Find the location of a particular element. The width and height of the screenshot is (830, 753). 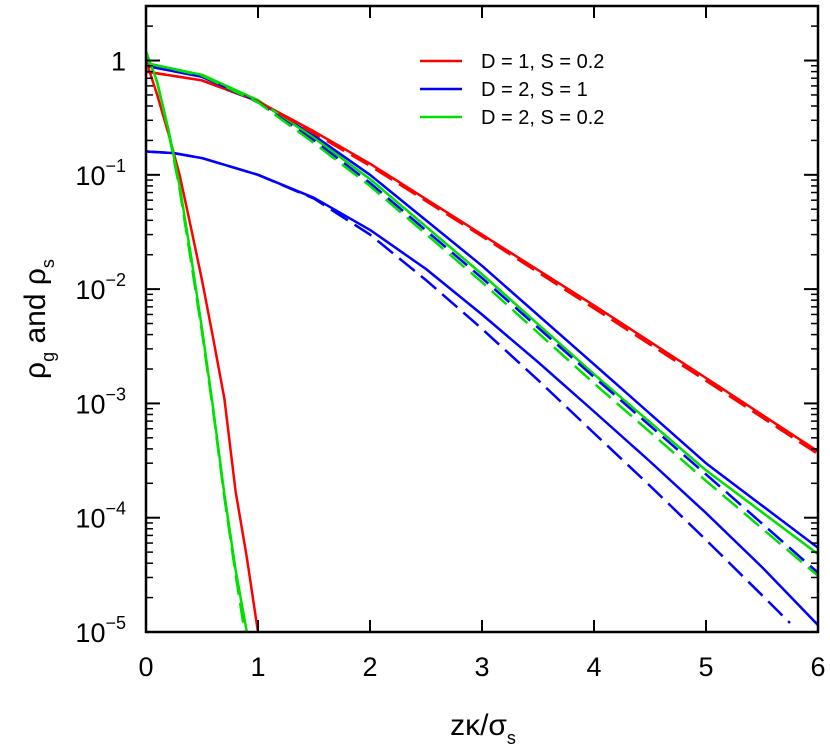

legend-label: D = 2, S = 1 is located at coordinates (534, 90).